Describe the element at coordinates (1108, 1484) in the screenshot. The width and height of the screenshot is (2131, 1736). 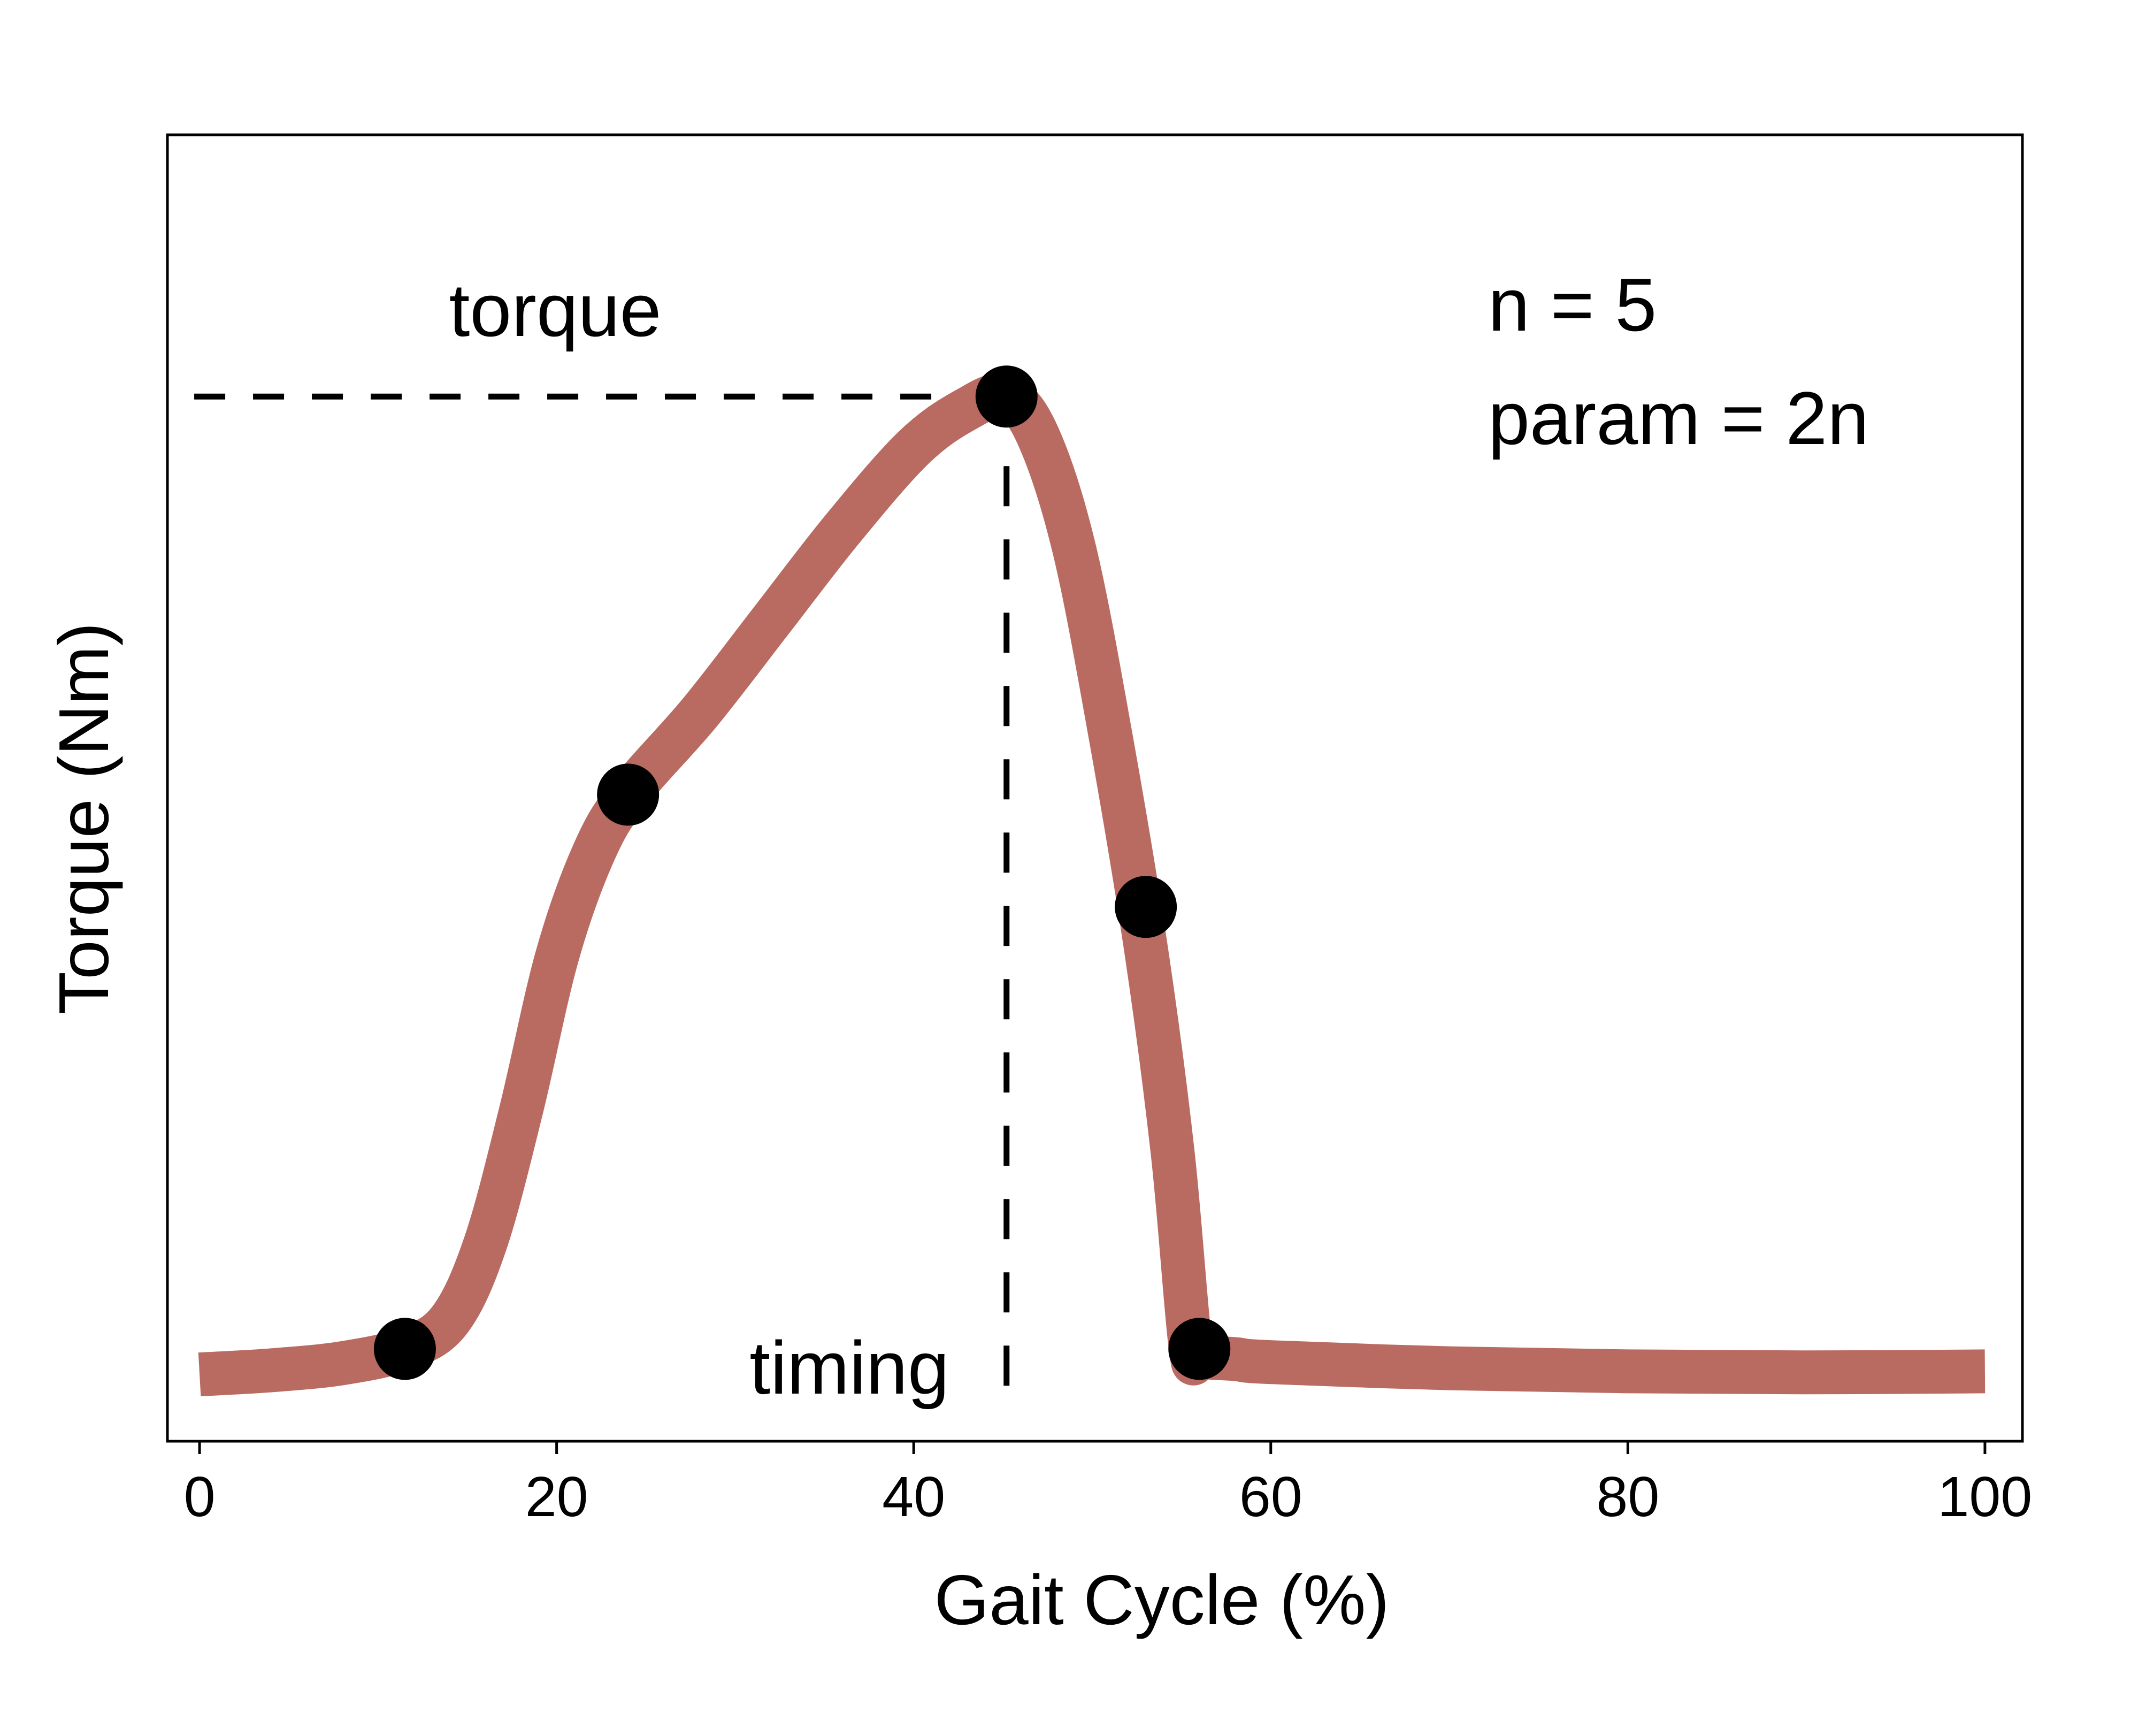
I see `x-axis-ticks: 0 20 40 60 80 100` at that location.